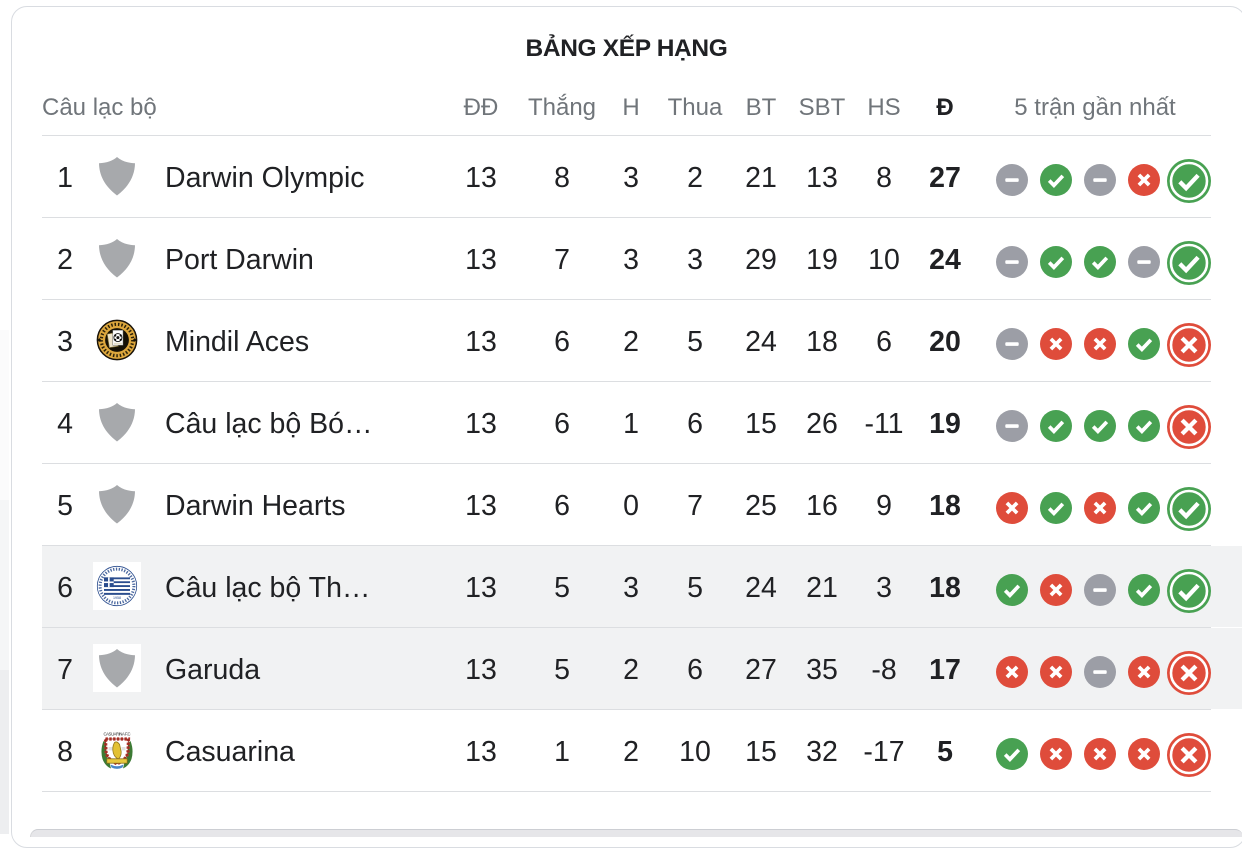  Describe the element at coordinates (117, 598) in the screenshot. I see `svg-text: 1958` at that location.